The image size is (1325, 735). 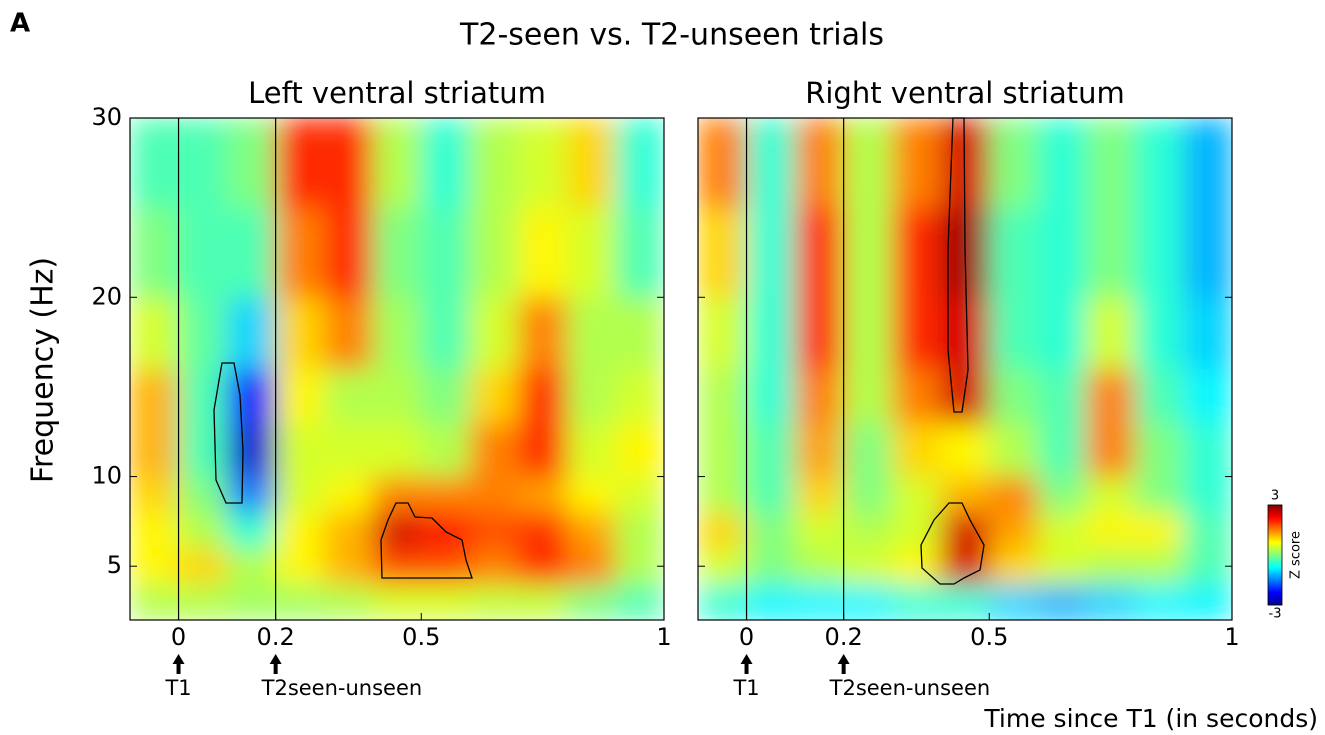 I want to click on panel-label: A, so click(x=20, y=24).